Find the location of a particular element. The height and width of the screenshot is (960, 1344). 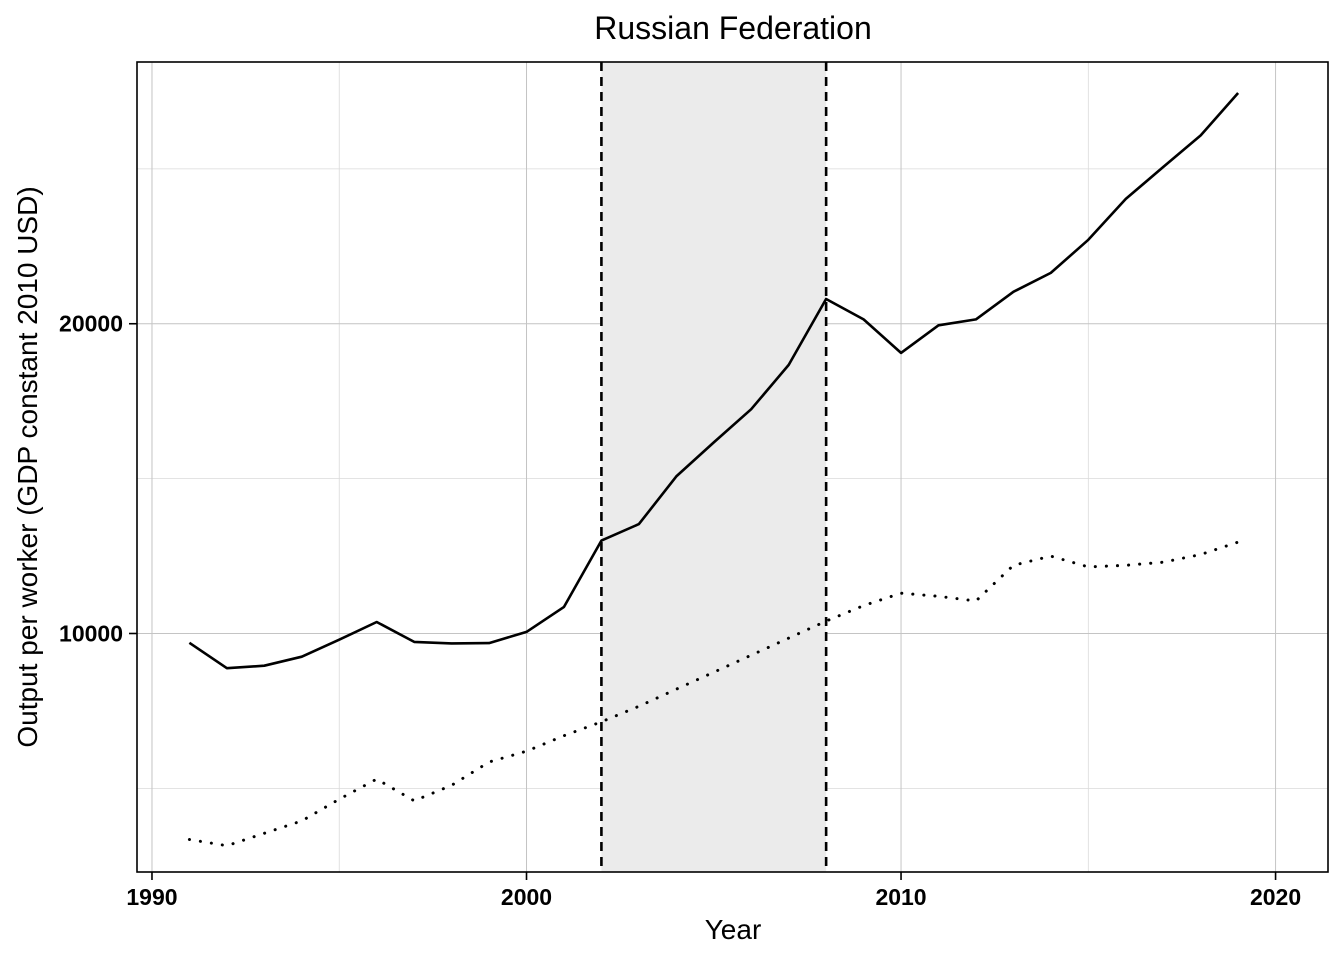

x-tick-label: 2010 is located at coordinates (900, 897).